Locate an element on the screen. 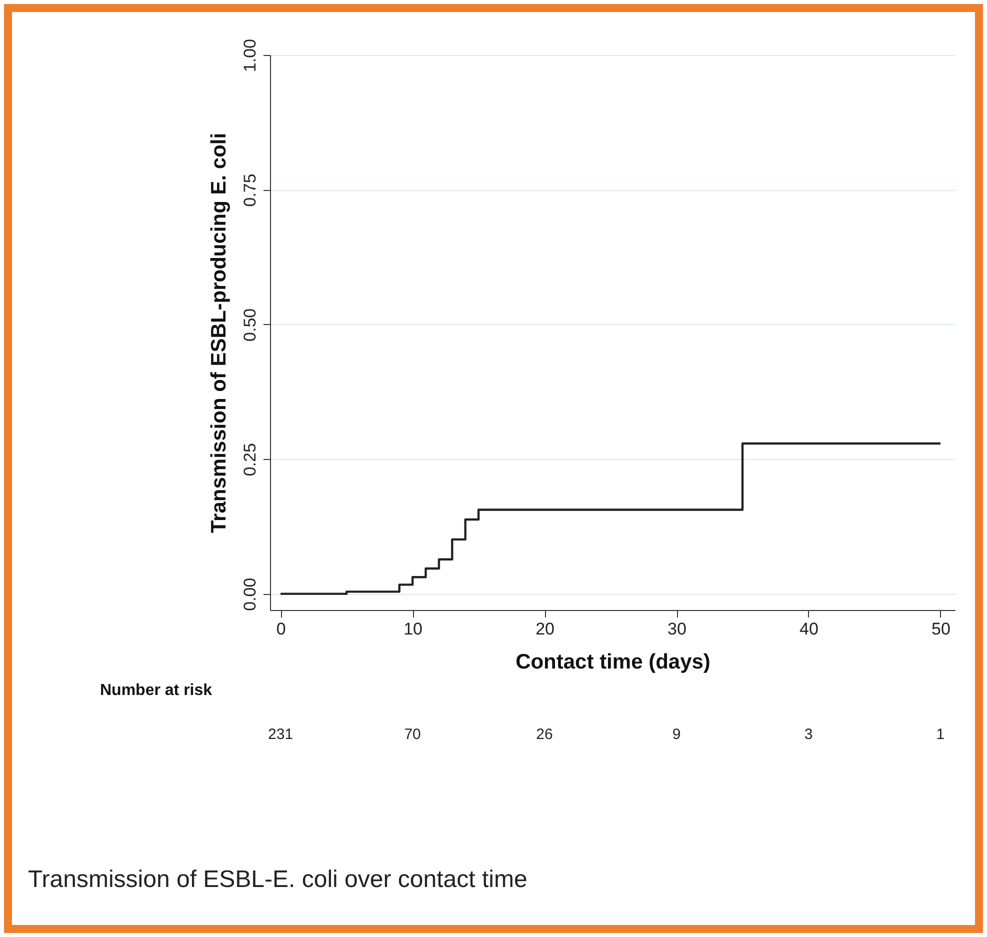 The image size is (987, 937). x-tick-label: 50 is located at coordinates (941, 629).